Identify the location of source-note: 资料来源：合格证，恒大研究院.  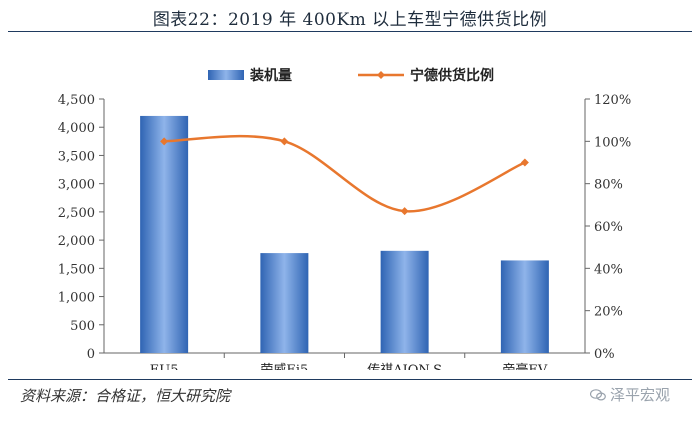
(125, 396).